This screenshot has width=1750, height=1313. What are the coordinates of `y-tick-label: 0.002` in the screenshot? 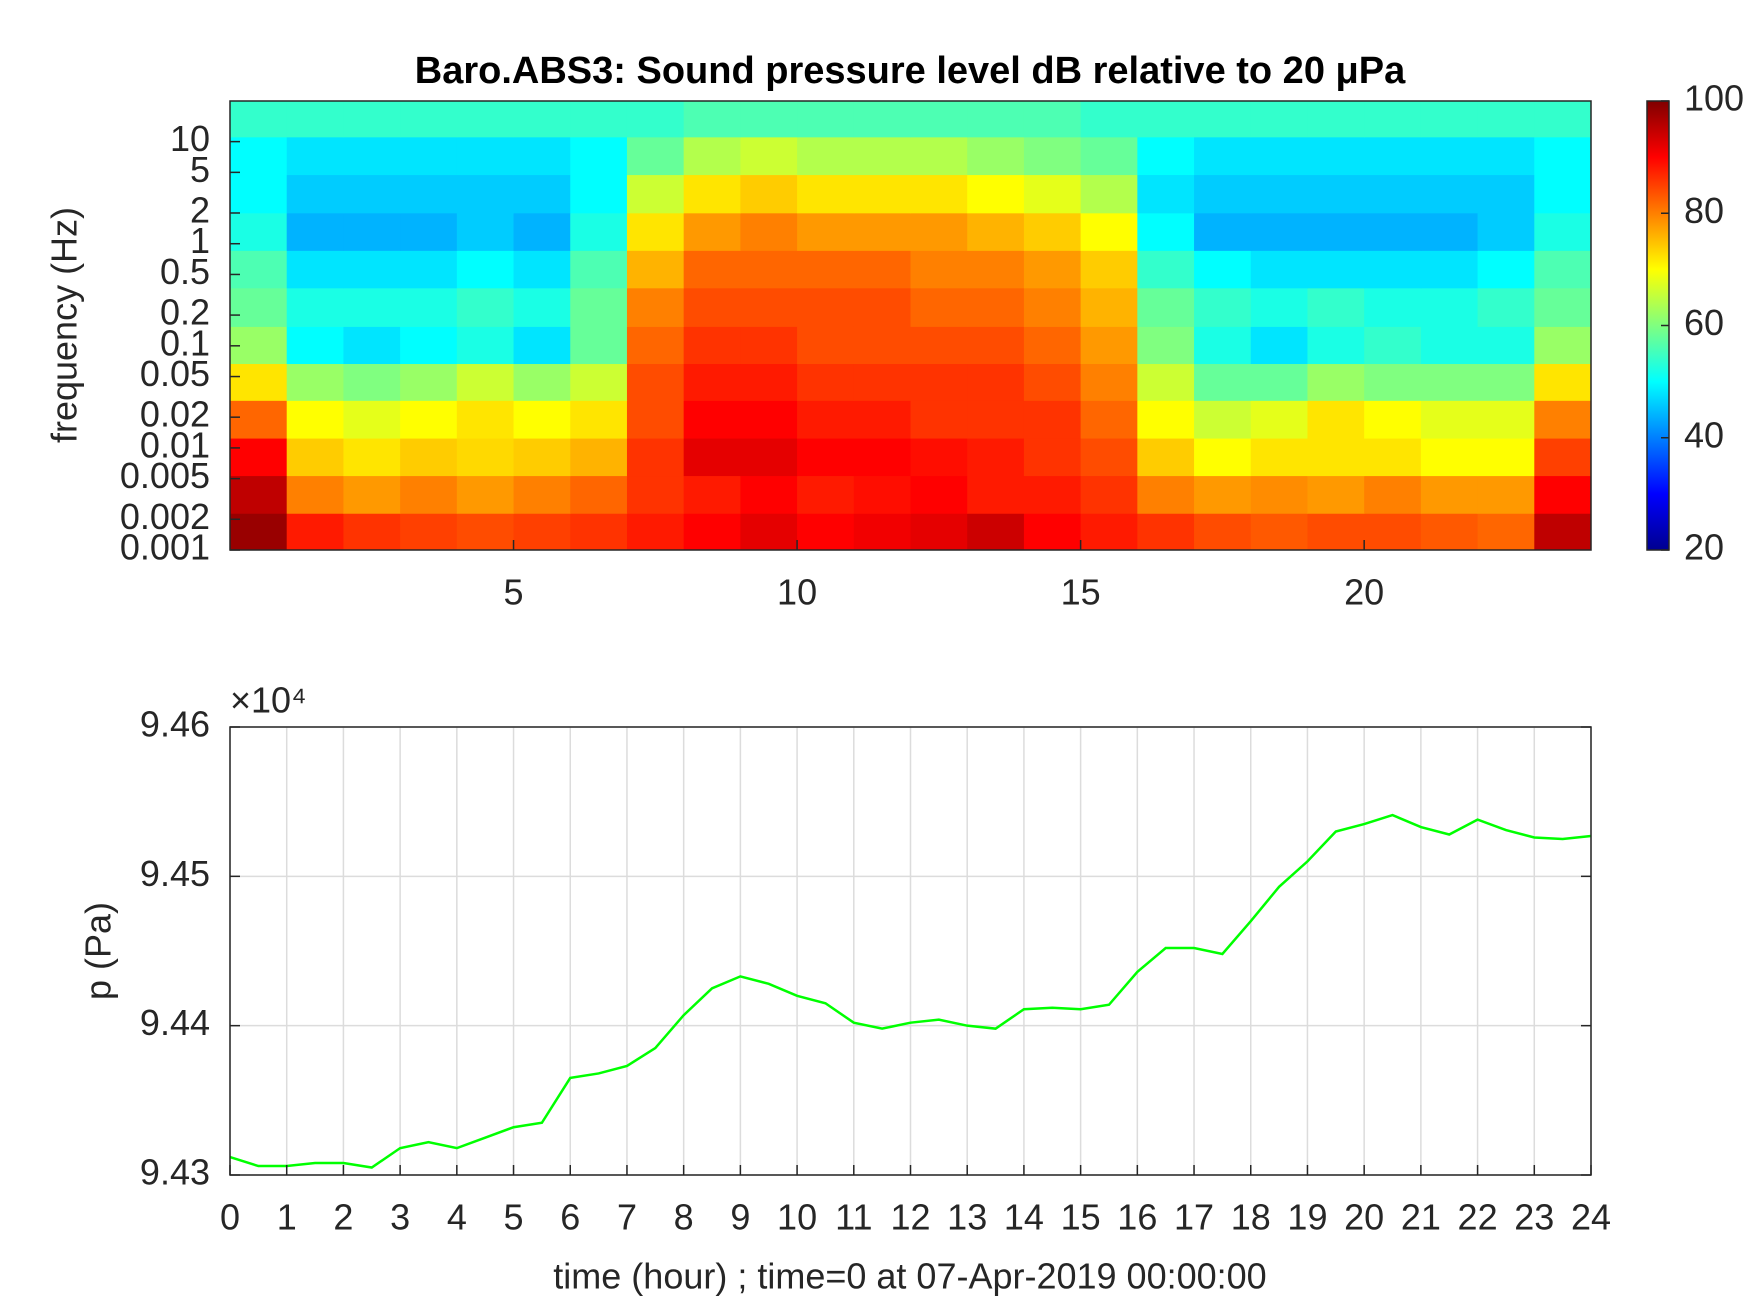 It's located at (165, 516).